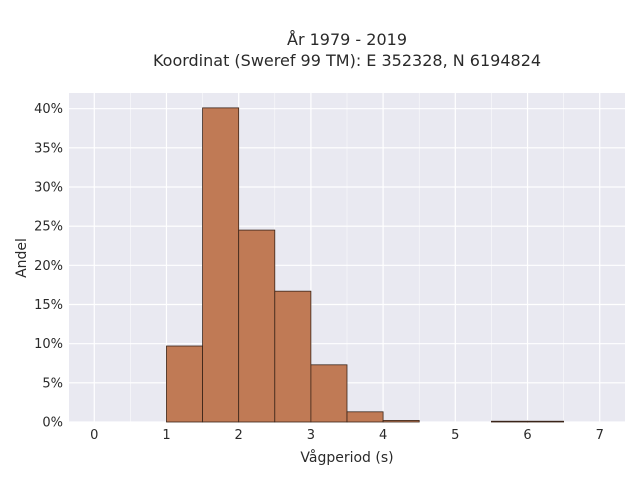 The width and height of the screenshot is (640, 480). Describe the element at coordinates (347, 39) in the screenshot. I see `chart-title-line-1: År 1979 - 2019` at that location.